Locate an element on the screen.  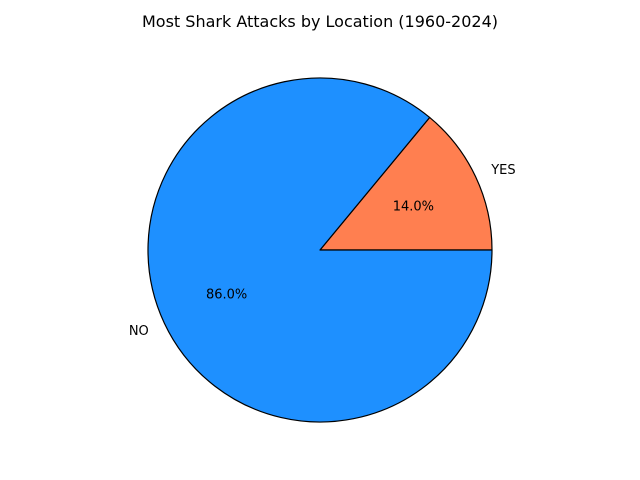
slice-label-no: NO is located at coordinates (139, 331).